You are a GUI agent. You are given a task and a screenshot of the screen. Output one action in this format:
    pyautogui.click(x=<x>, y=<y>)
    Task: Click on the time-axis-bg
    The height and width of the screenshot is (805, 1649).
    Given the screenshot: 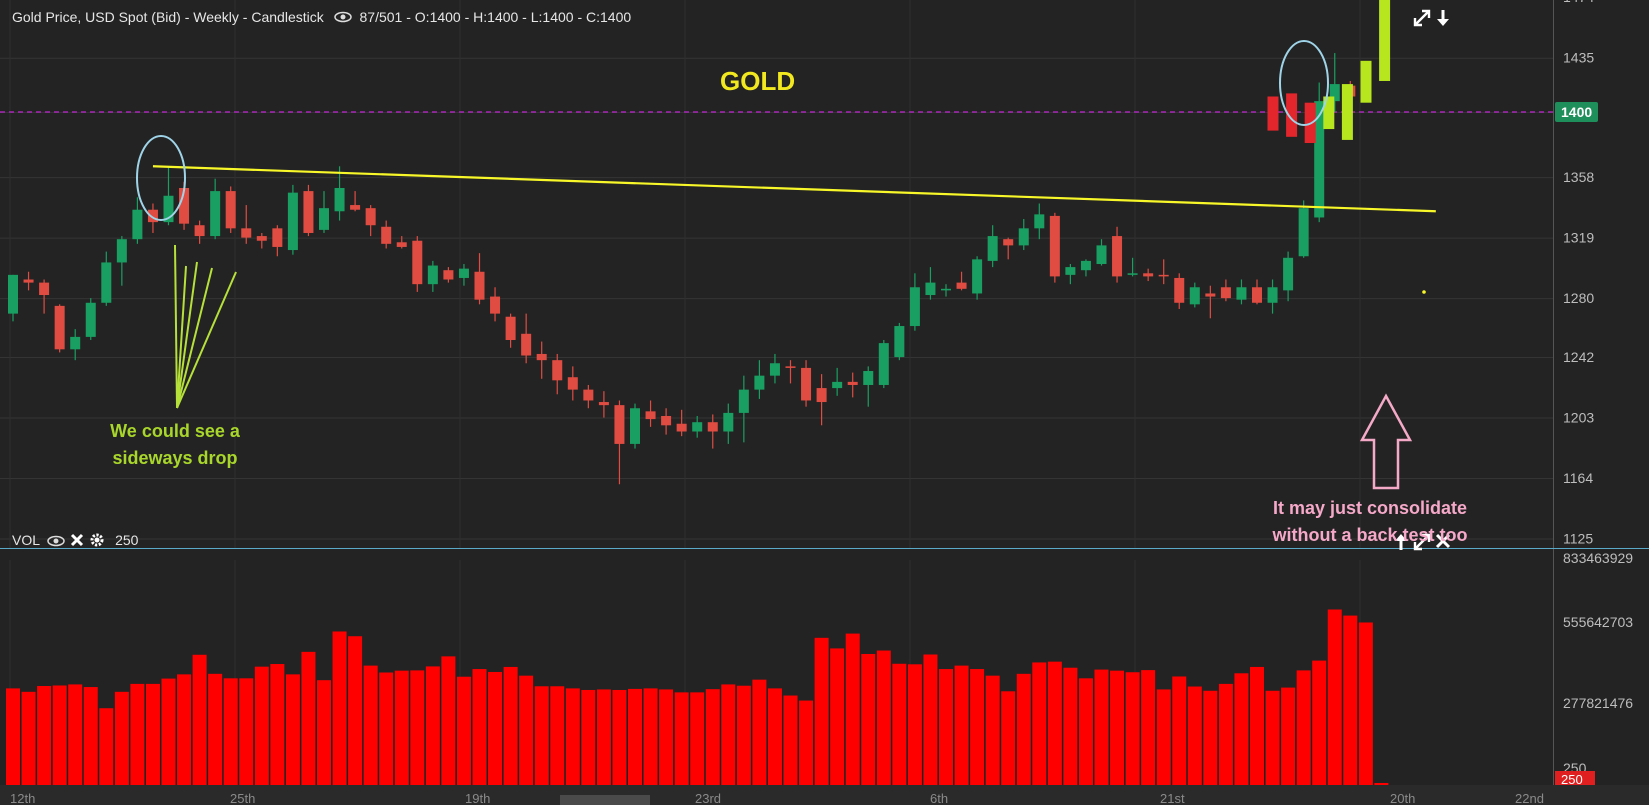 What is the action you would take?
    pyautogui.click(x=824, y=795)
    